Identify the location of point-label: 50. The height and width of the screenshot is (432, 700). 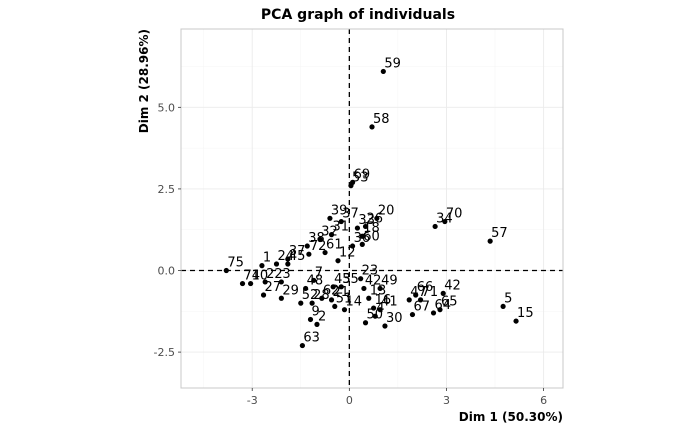
(375, 315).